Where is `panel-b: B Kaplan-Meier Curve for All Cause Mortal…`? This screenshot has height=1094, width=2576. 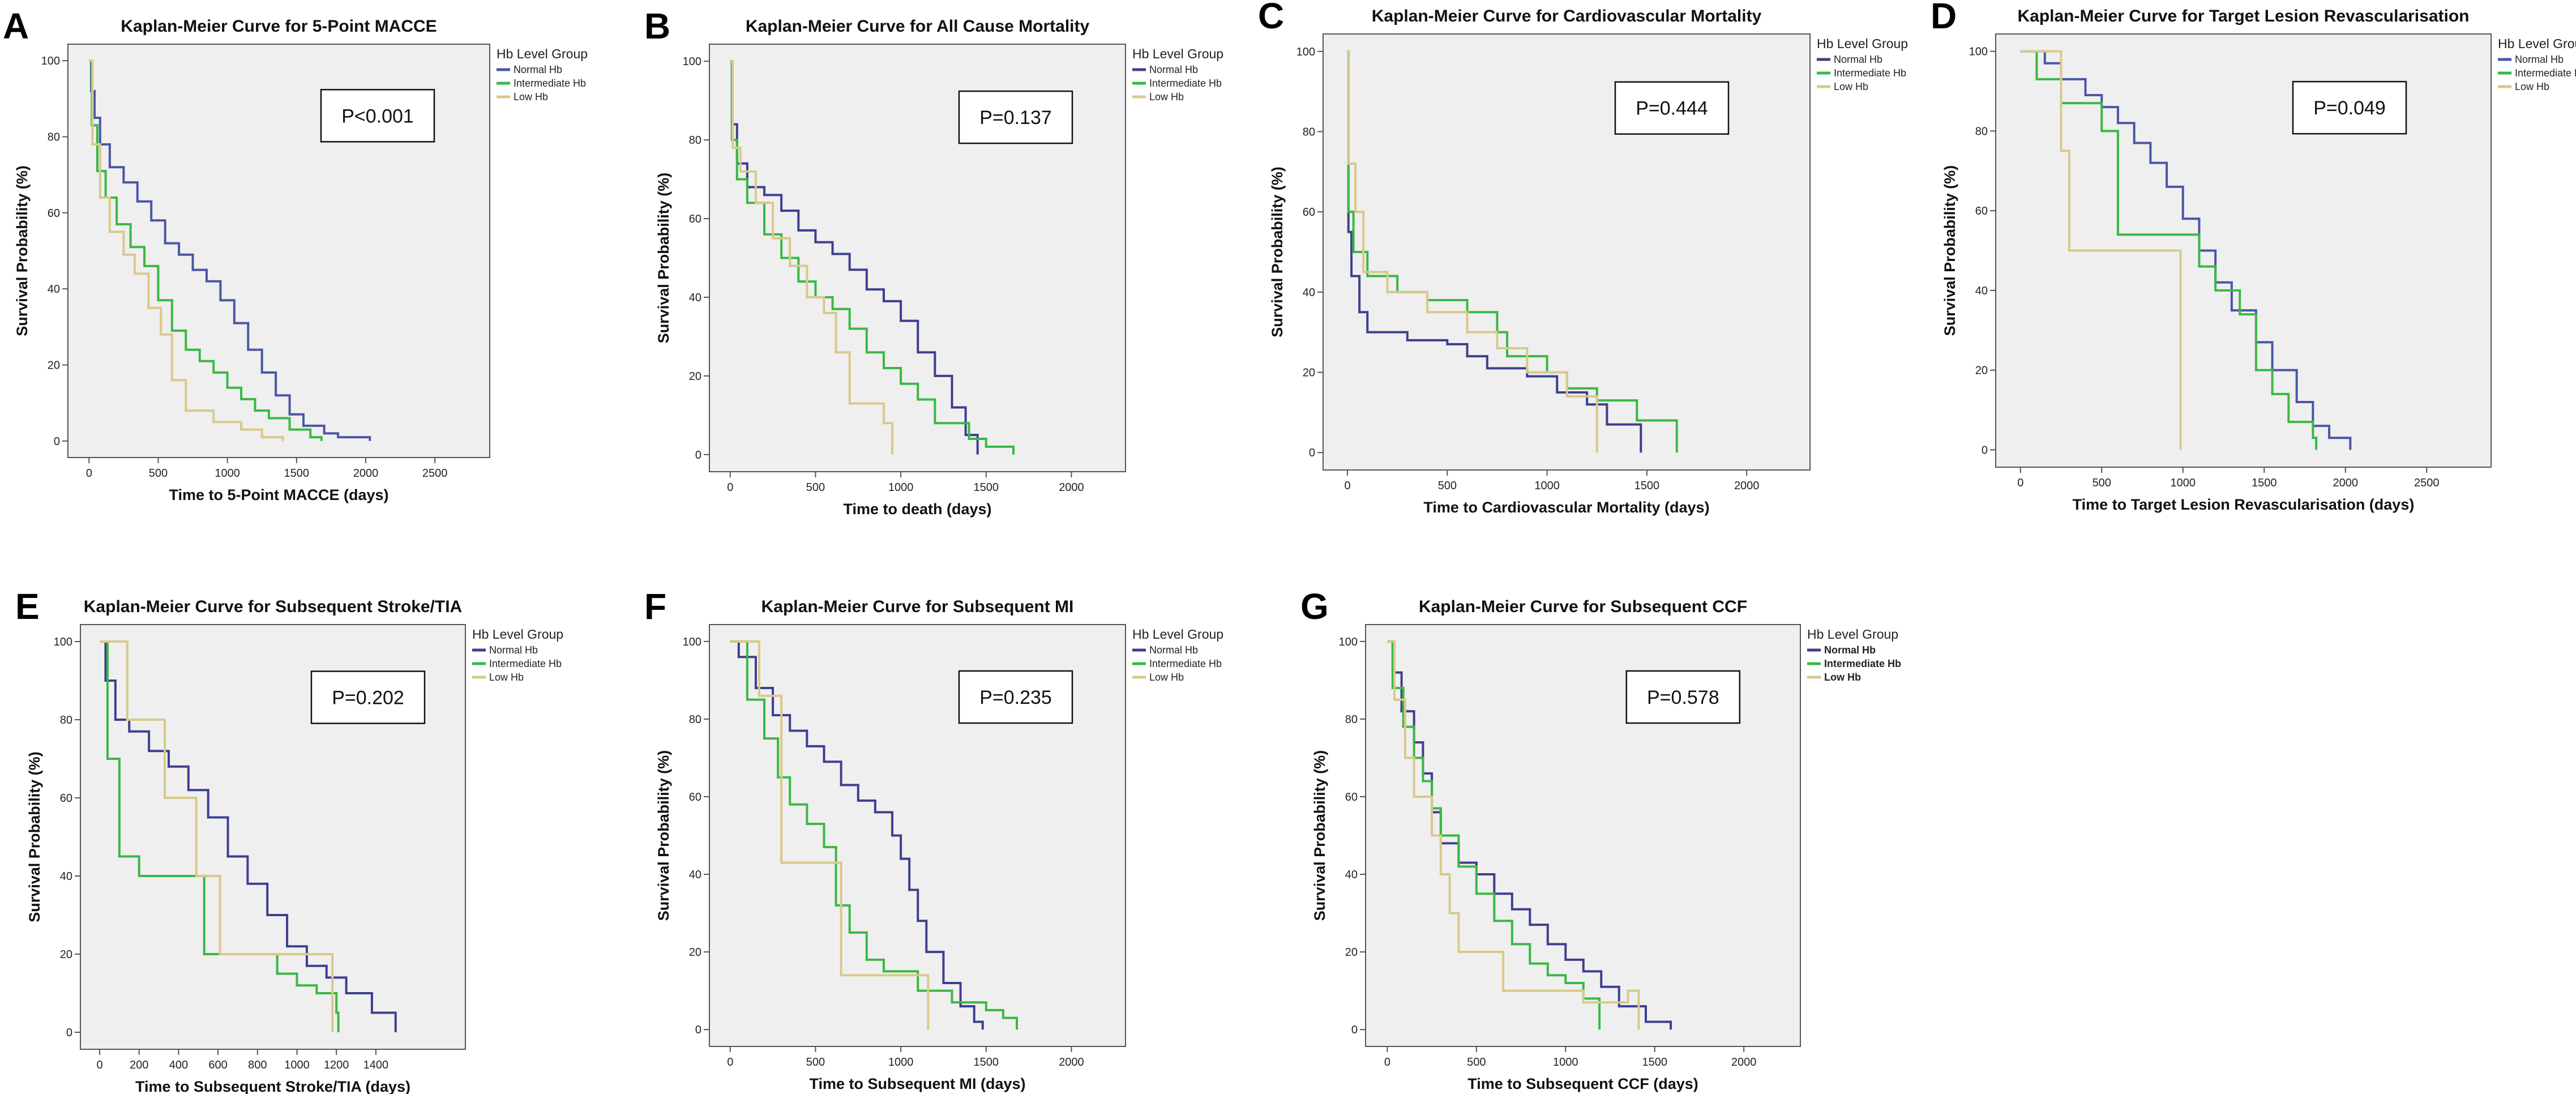 panel-b: B Kaplan-Meier Curve for All Cause Mortal… is located at coordinates (933, 262).